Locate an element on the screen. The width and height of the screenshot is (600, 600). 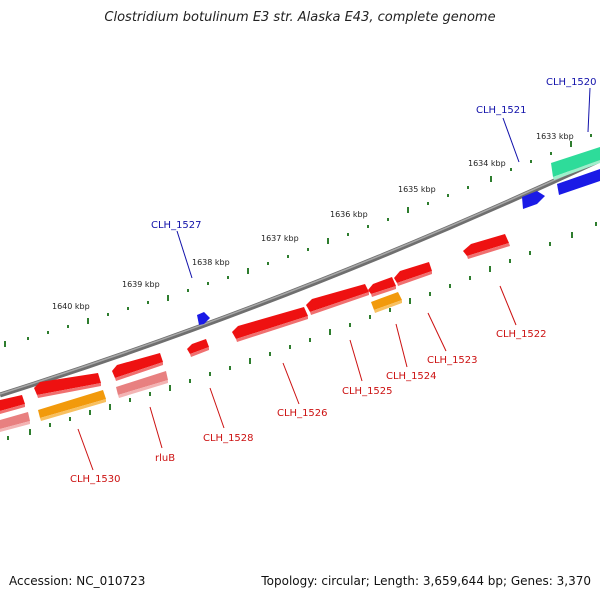
gene-clh-1520-blue is located at coordinates (578, 182).